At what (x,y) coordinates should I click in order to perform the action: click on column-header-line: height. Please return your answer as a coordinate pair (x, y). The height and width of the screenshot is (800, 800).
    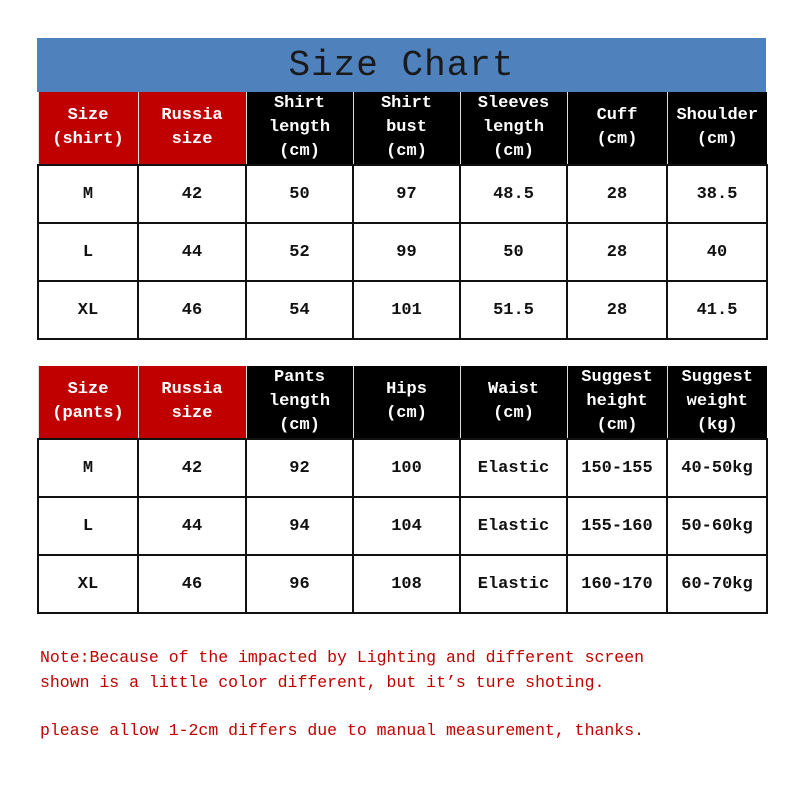
    Looking at the image, I should click on (617, 401).